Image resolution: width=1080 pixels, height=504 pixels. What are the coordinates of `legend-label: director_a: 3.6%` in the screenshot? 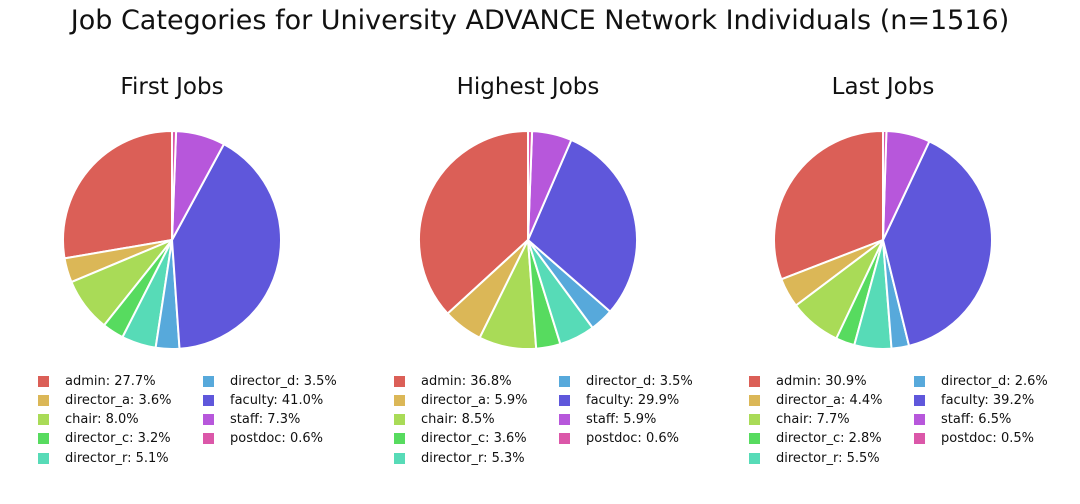 It's located at (118, 400).